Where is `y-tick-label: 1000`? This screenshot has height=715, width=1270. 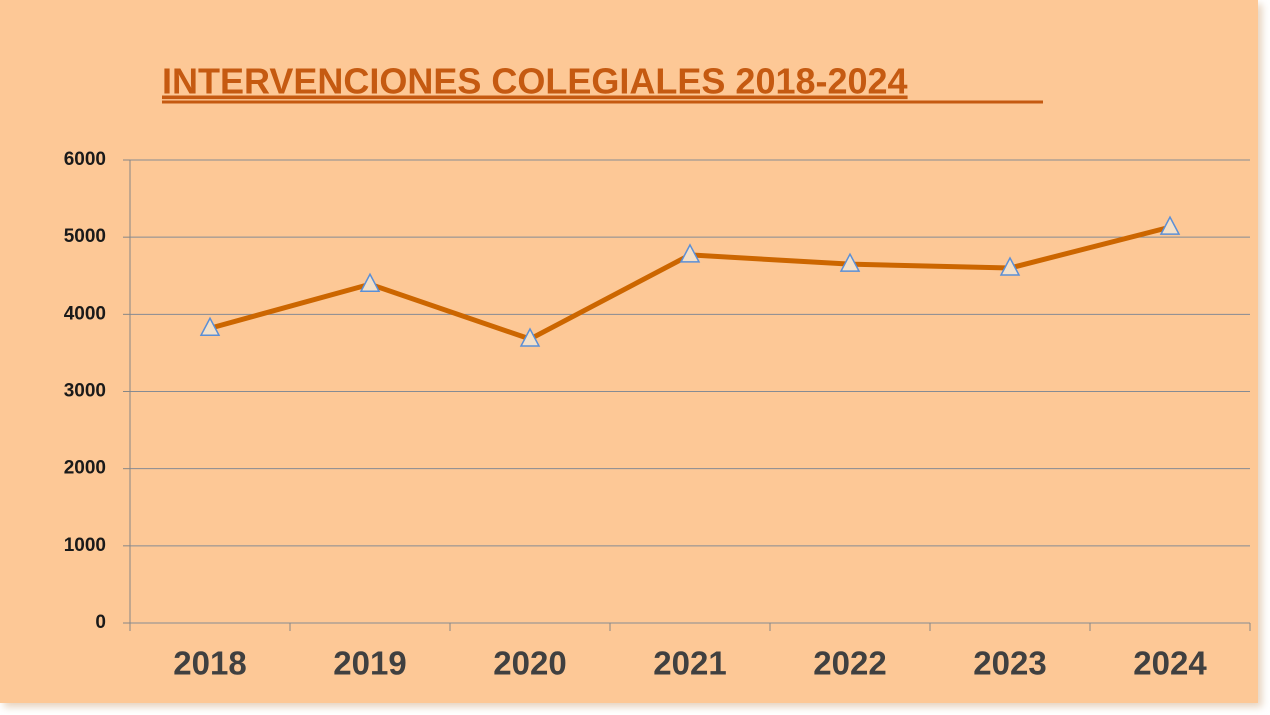 y-tick-label: 1000 is located at coordinates (85, 545).